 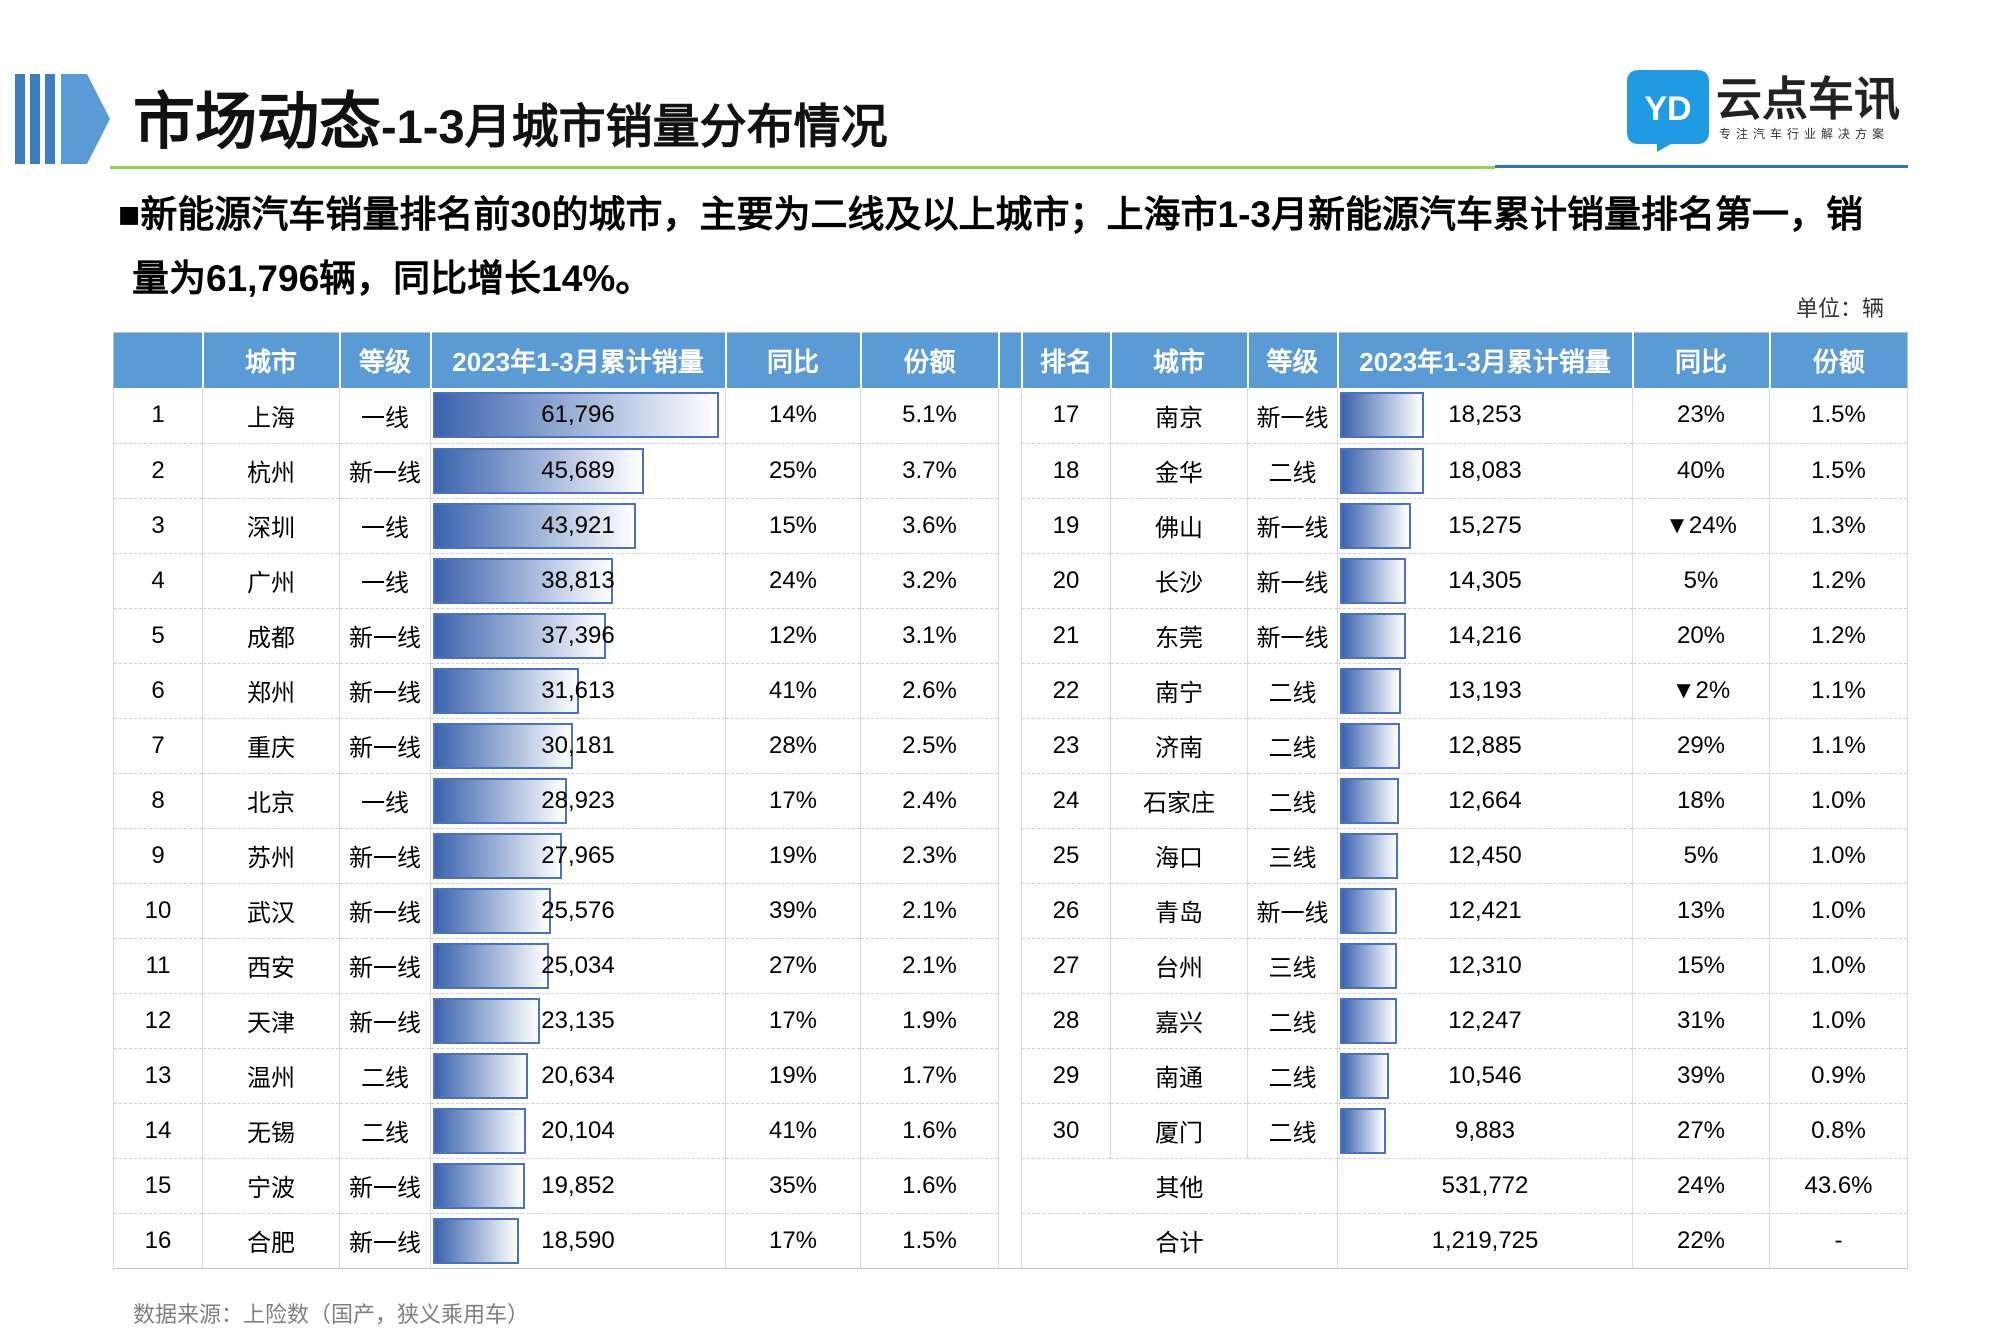 I want to click on rank-cell: 30, so click(x=1066, y=1131).